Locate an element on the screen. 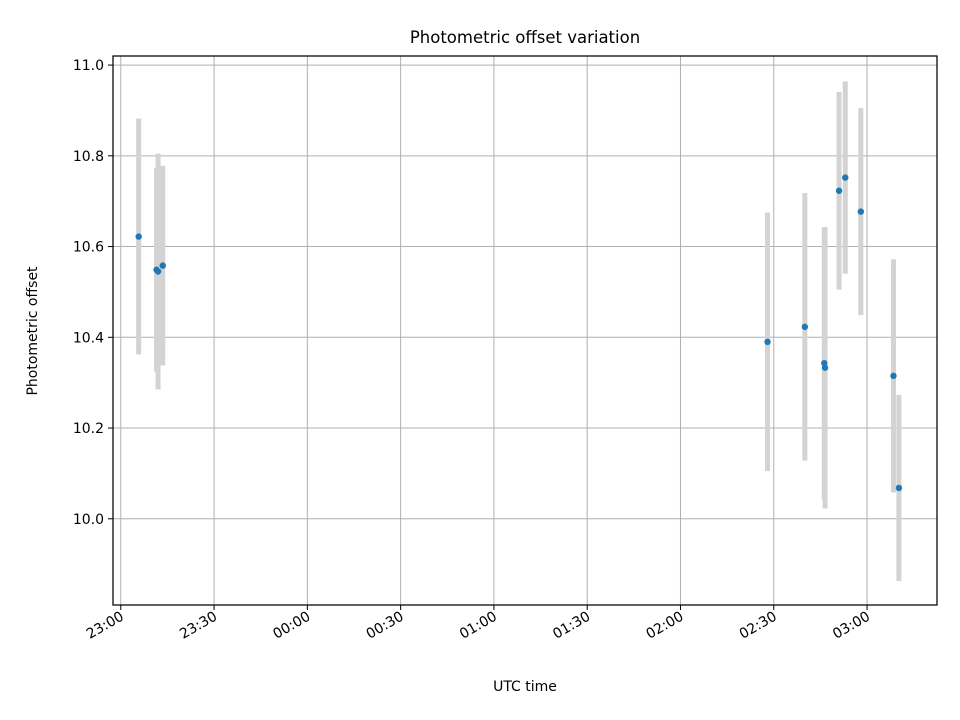  chart-title: Photometric offset variation is located at coordinates (525, 37).